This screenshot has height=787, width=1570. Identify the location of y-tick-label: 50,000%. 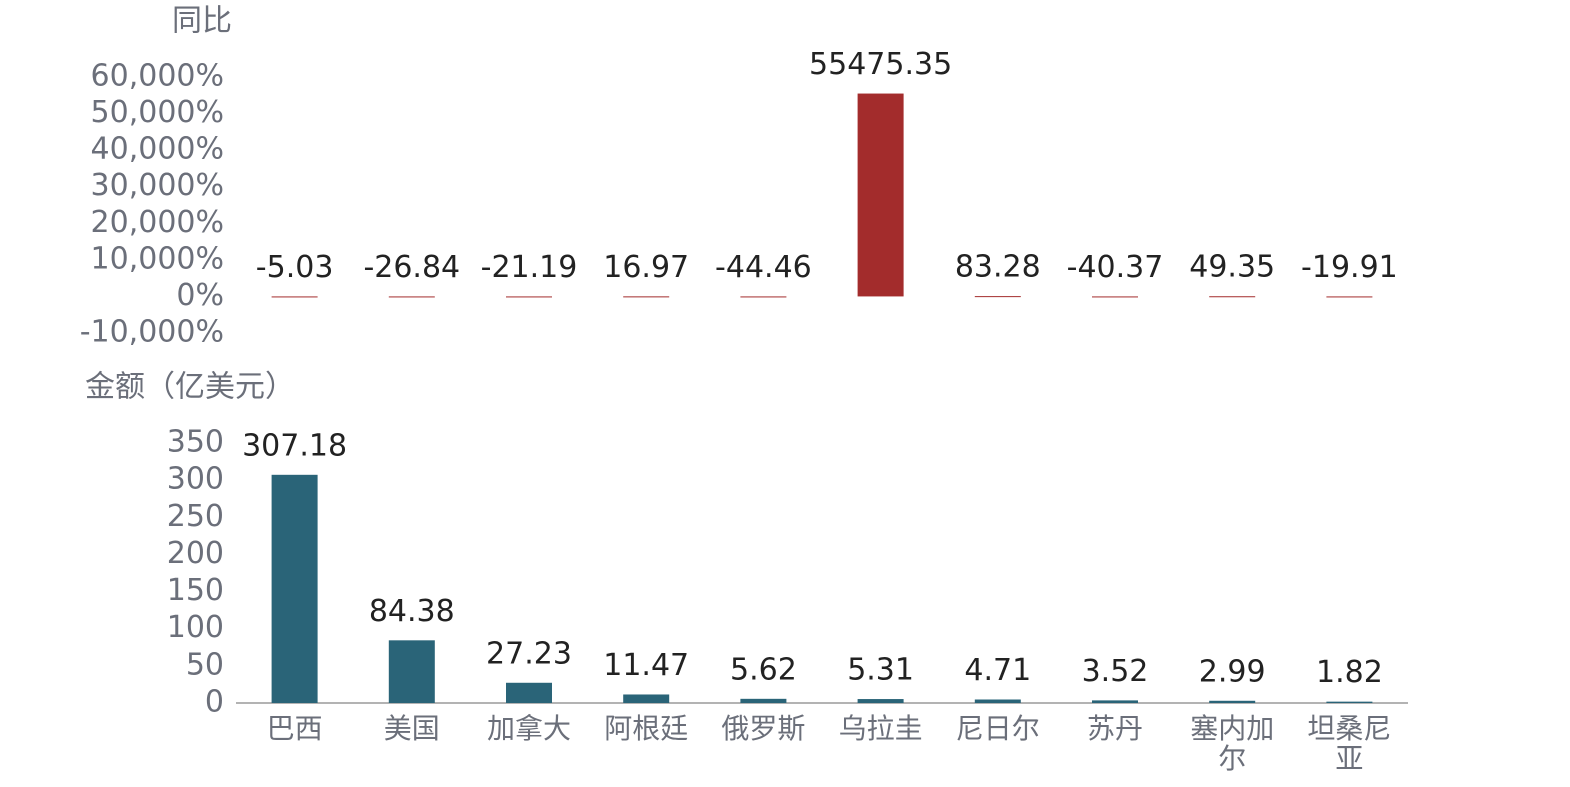
(157, 112).